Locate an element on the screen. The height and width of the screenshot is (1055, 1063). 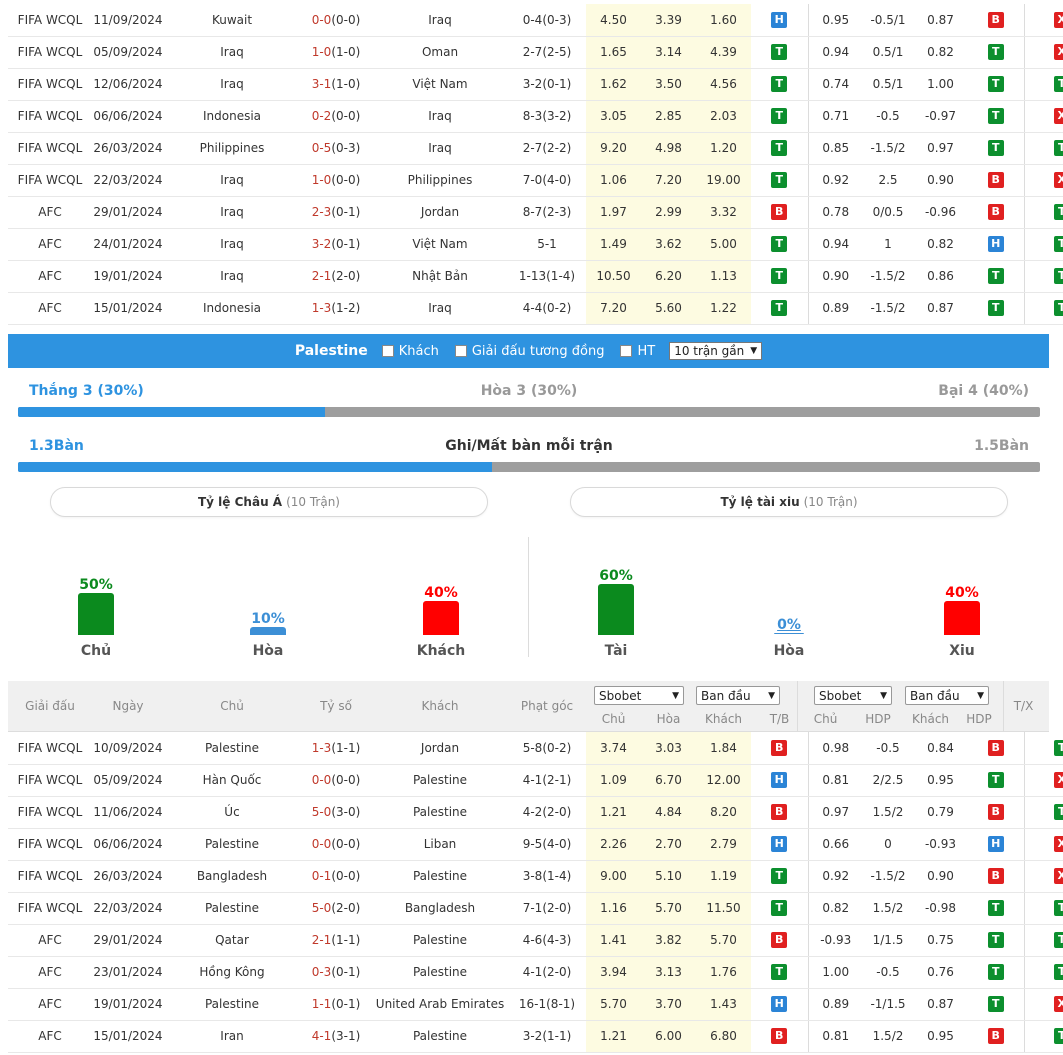
odds-away-cell: 8.20 is located at coordinates (723, 812).